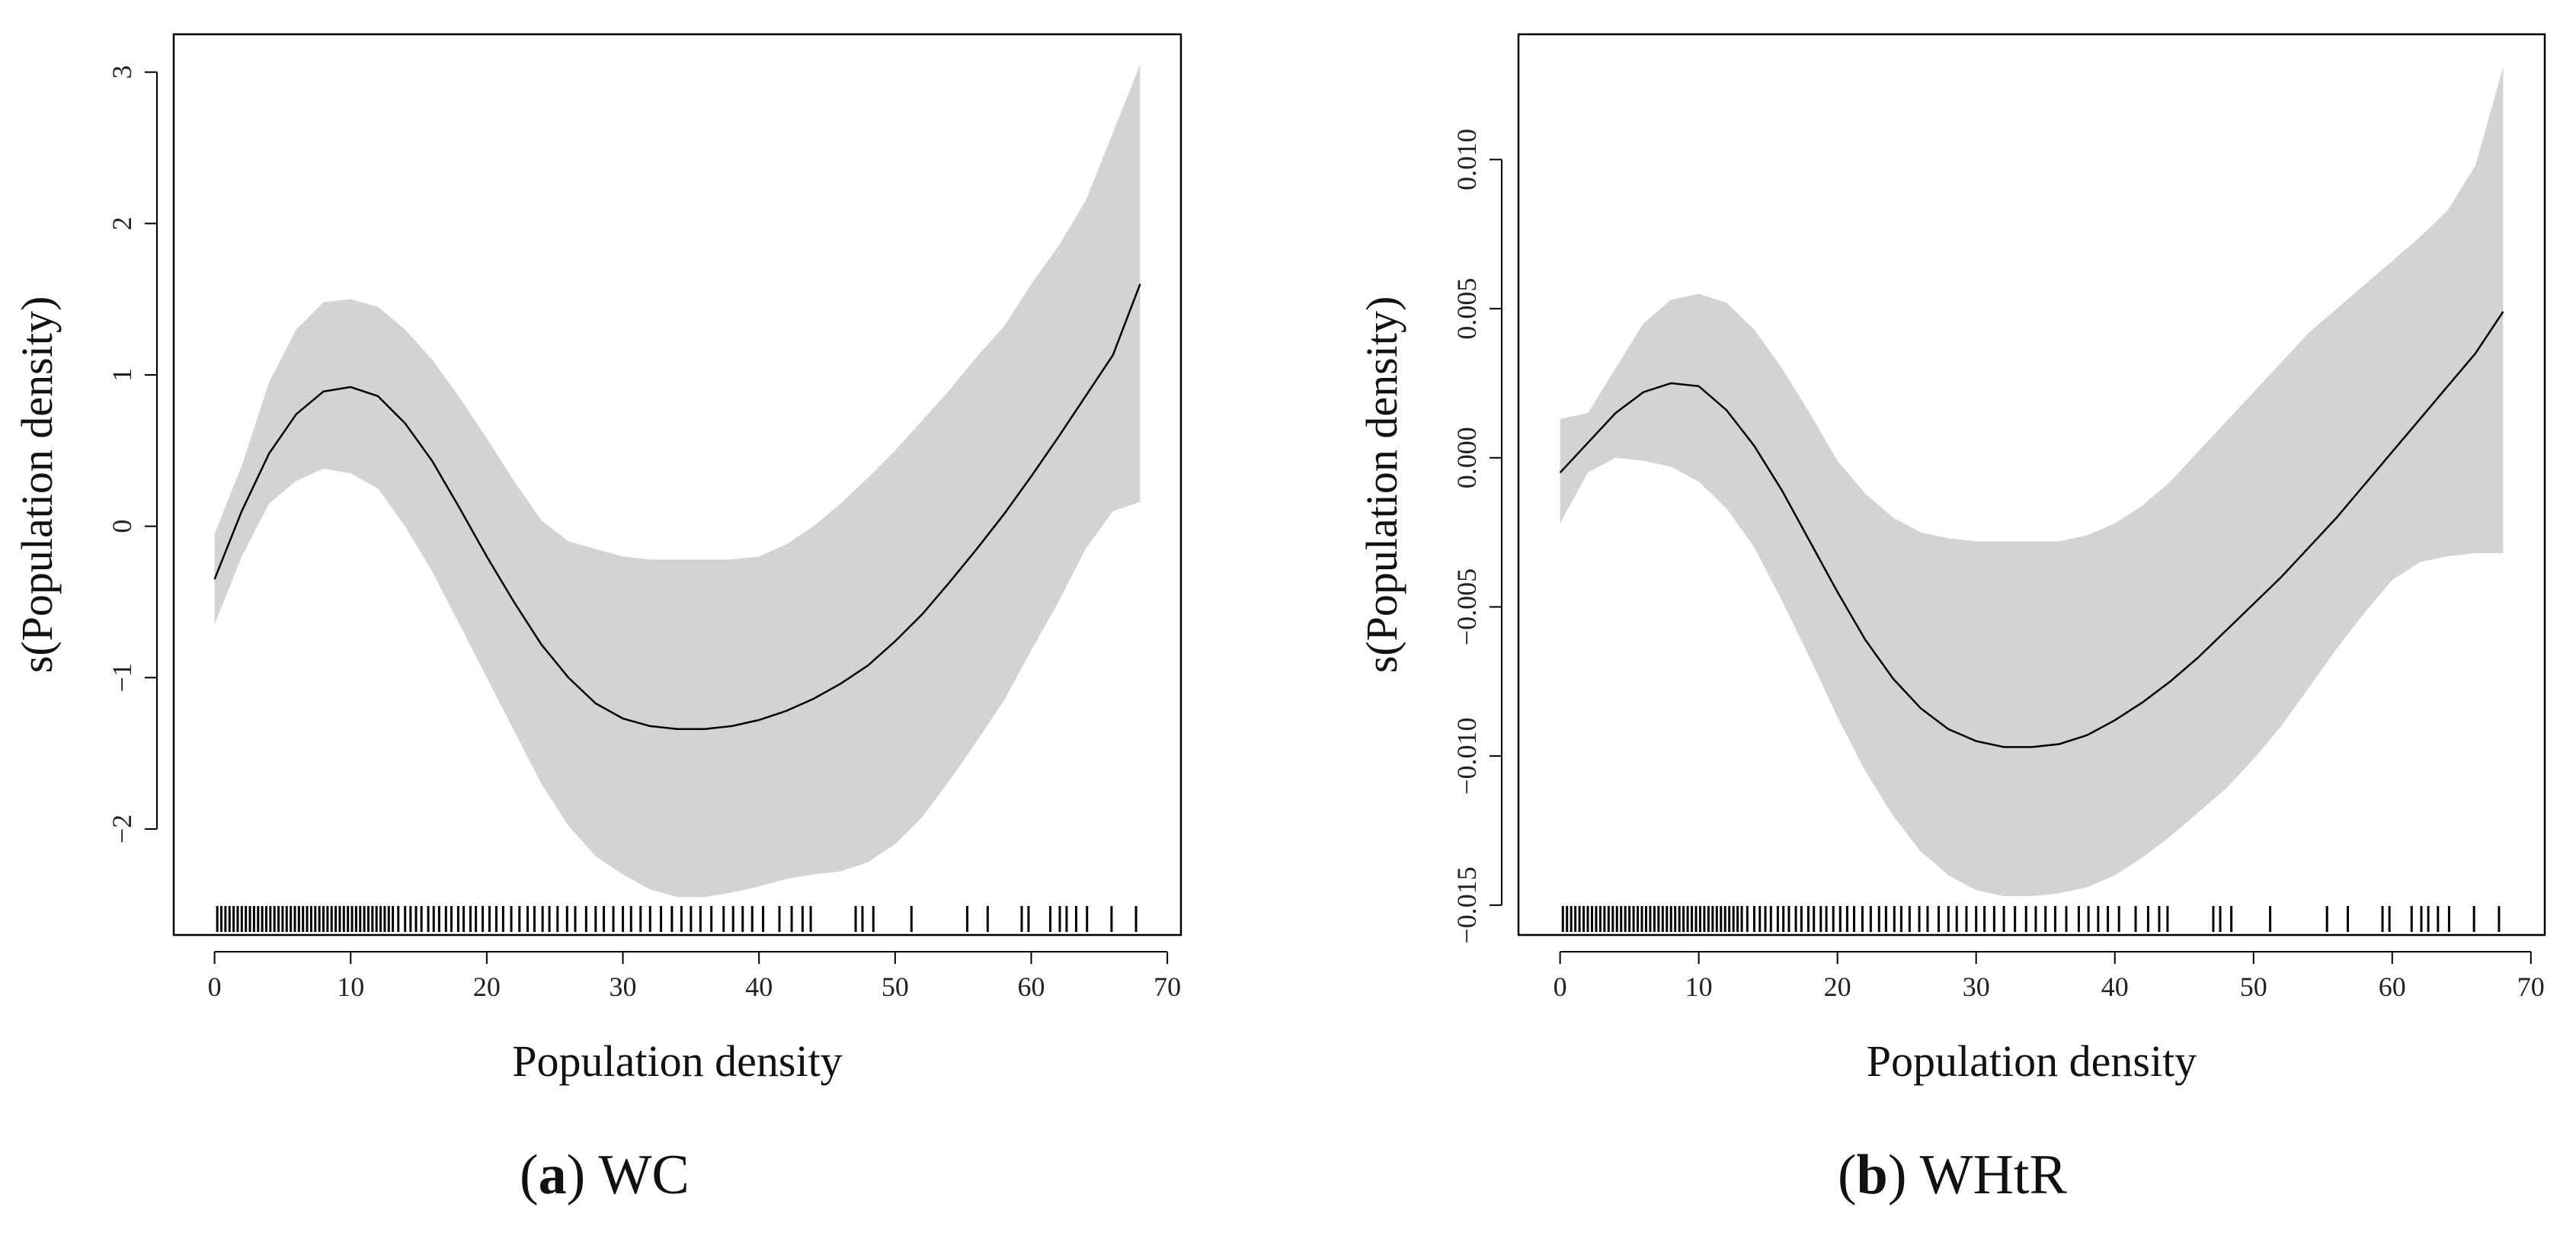  I want to click on x-tick-label-b-3: 30, so click(1976, 987).